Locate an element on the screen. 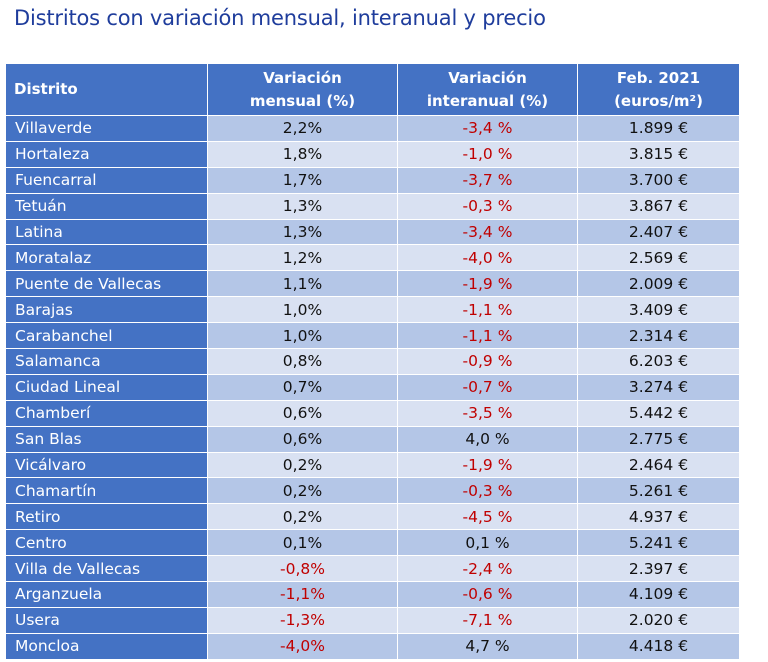 The height and width of the screenshot is (662, 768). yearly-variation-cell: -2,4 % is located at coordinates (487, 569).